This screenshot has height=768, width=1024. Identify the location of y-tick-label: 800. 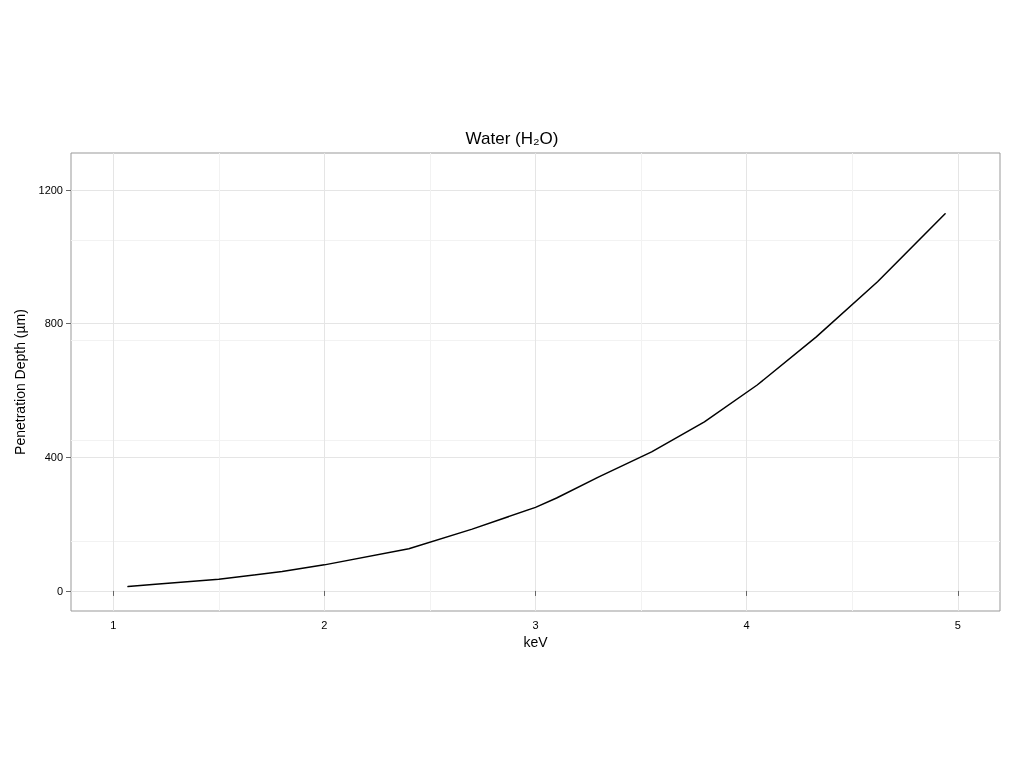
(53, 323).